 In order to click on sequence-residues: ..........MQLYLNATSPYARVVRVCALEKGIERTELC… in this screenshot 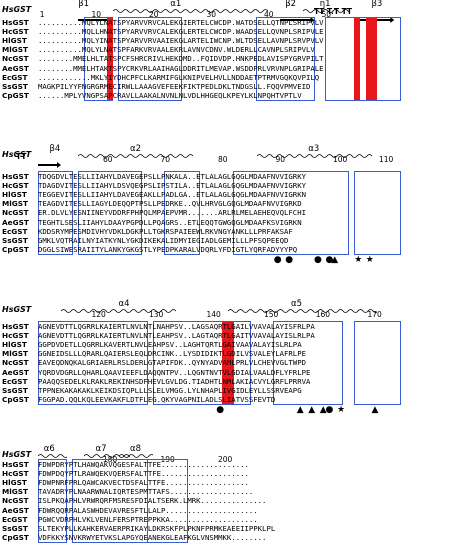, I will do `click(181, 22)`.